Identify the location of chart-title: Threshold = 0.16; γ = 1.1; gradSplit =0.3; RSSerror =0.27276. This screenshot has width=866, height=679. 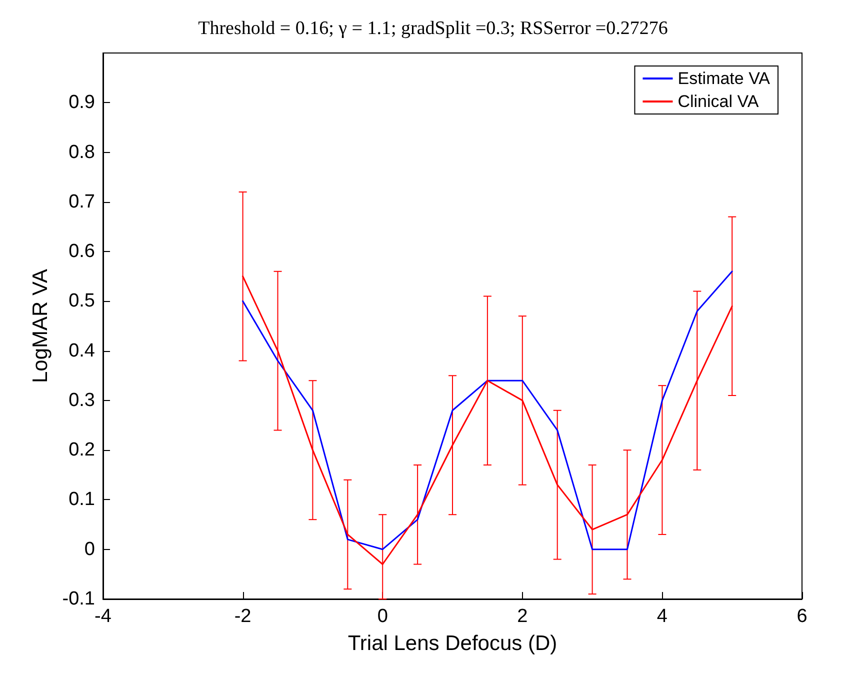
(433, 28).